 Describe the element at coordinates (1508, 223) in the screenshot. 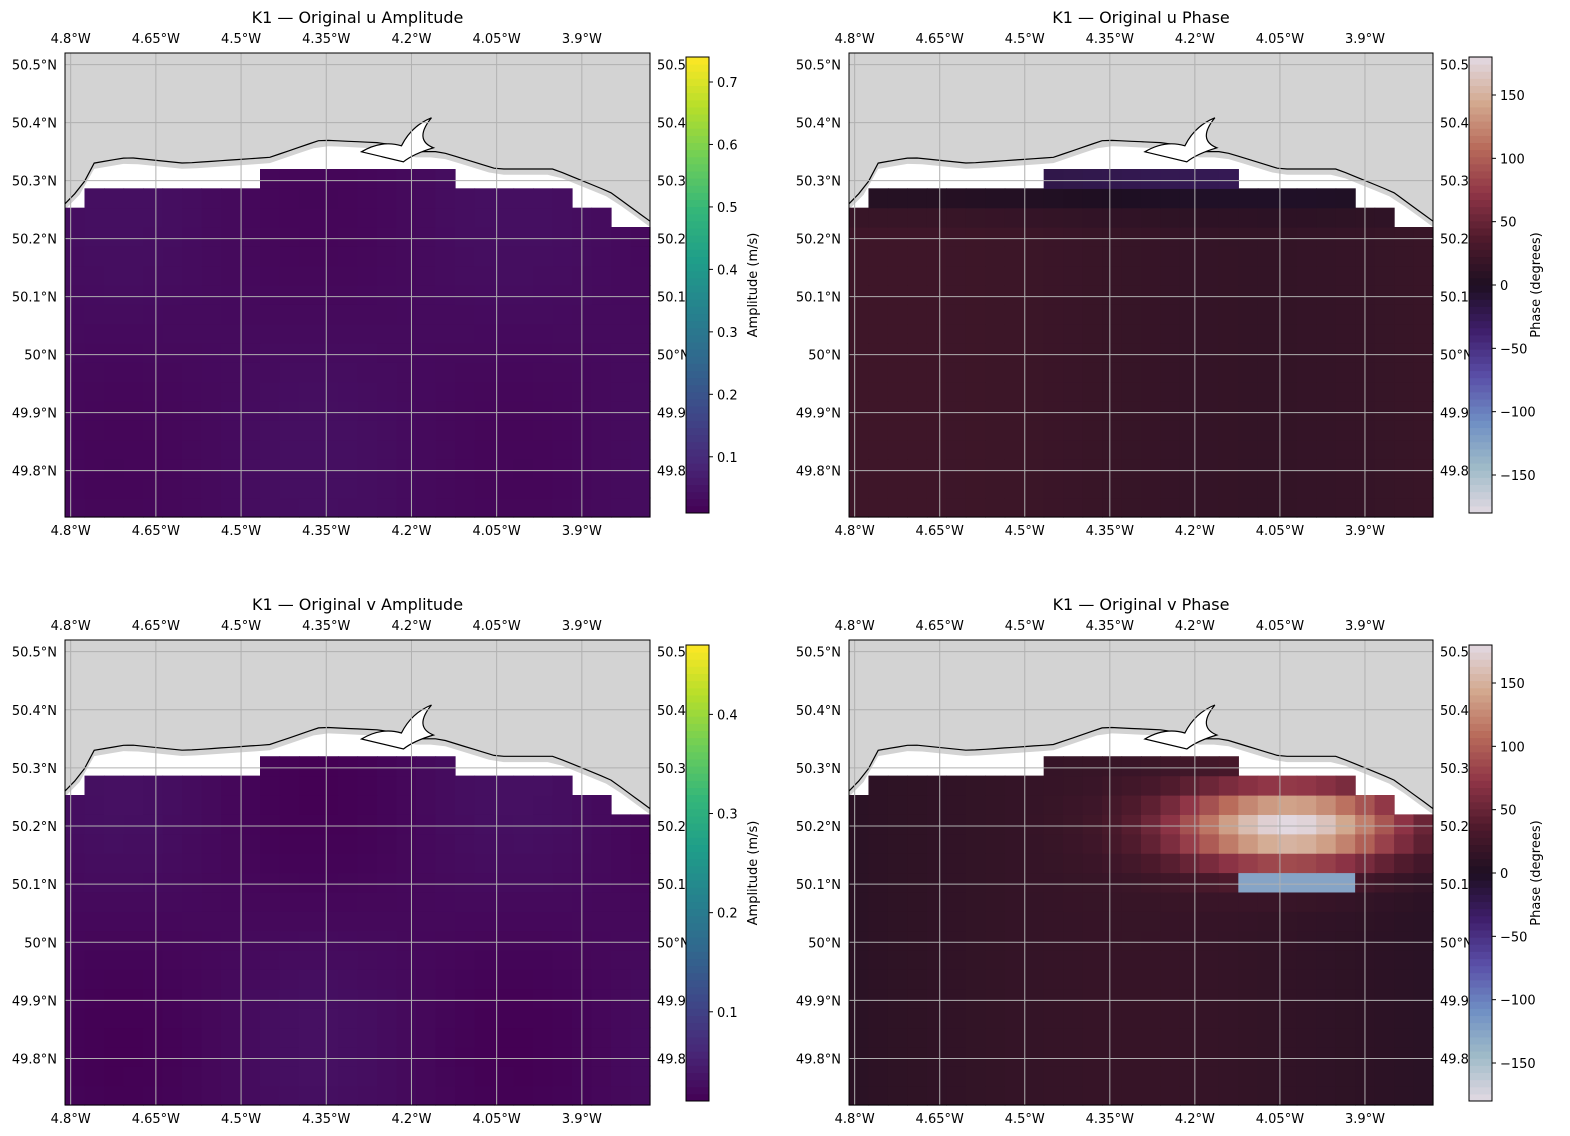

I see `colorbar-tick-label: 50` at that location.